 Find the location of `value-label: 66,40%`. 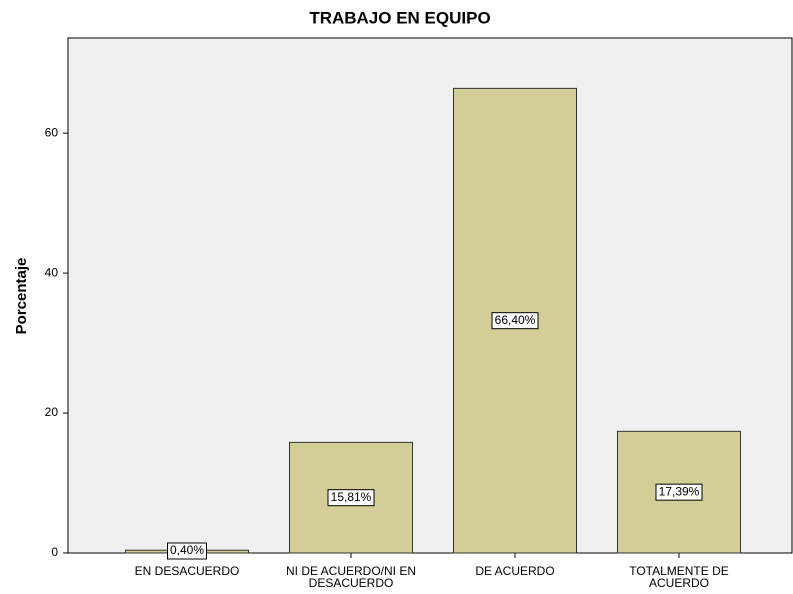

value-label: 66,40% is located at coordinates (515, 320).